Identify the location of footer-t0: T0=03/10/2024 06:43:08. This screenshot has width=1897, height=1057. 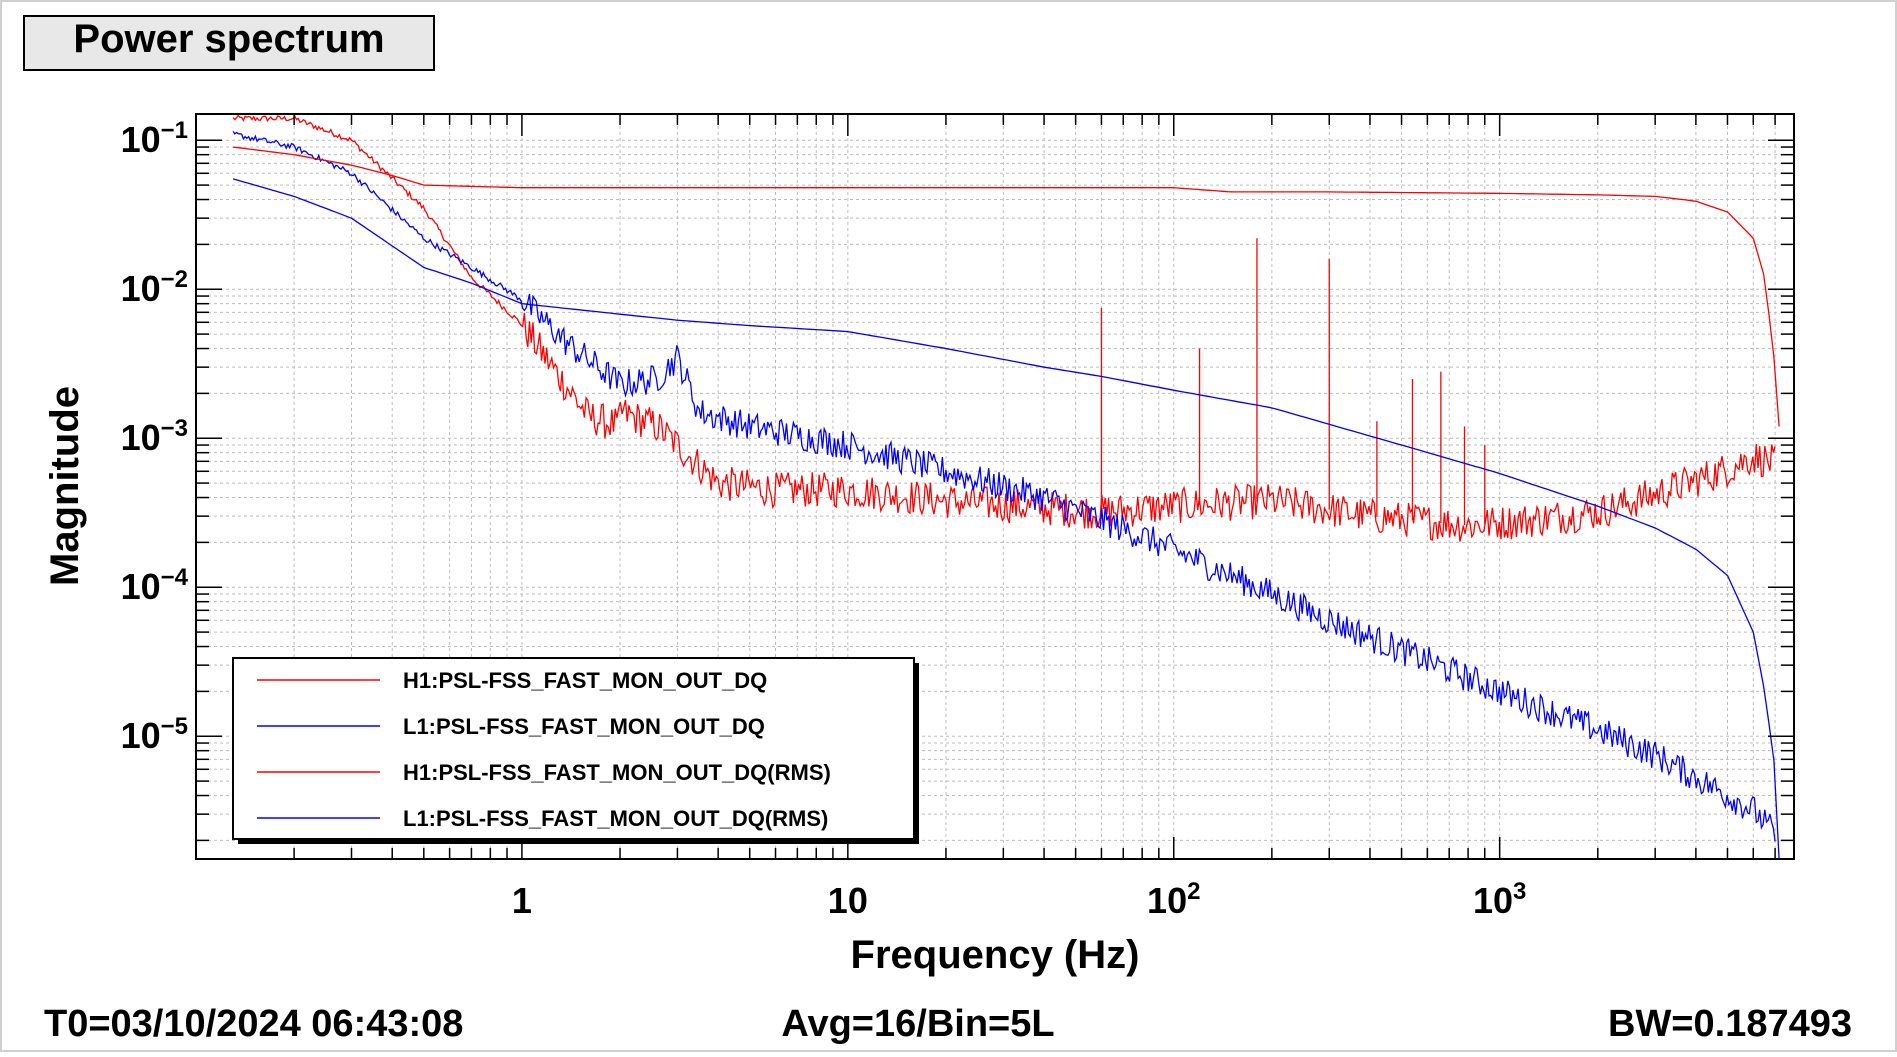
(253, 1024).